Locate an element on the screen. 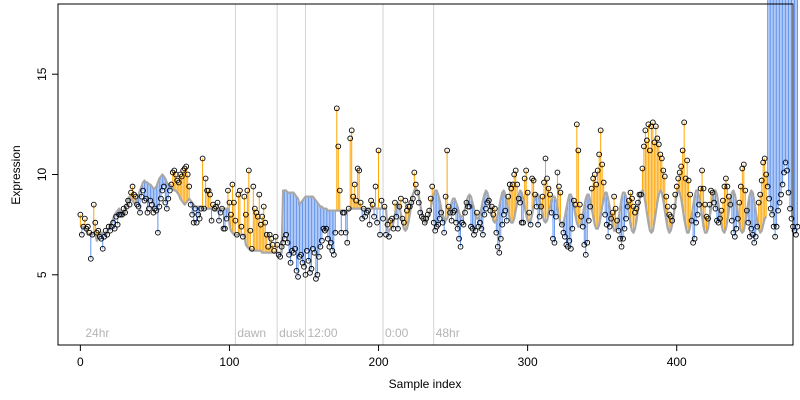 The image size is (800, 400). phase-label: 12:00 is located at coordinates (322, 333).